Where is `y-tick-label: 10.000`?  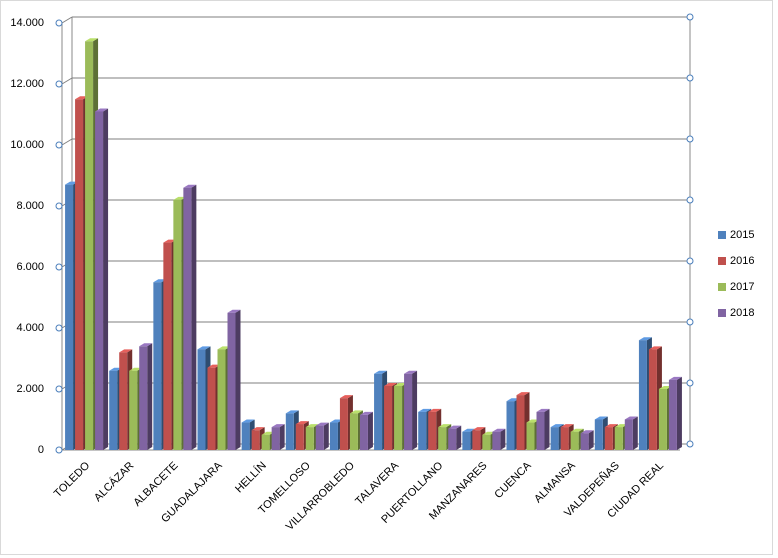 y-tick-label: 10.000 is located at coordinates (27, 145).